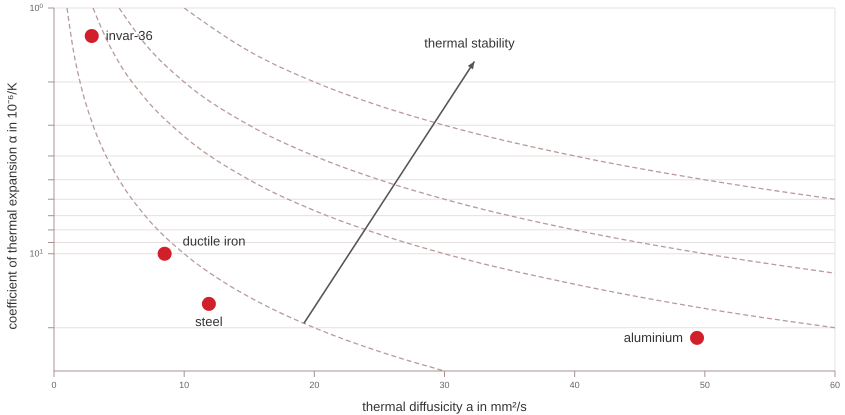  What do you see at coordinates (654, 337) in the screenshot?
I see `data-label: aluminium` at bounding box center [654, 337].